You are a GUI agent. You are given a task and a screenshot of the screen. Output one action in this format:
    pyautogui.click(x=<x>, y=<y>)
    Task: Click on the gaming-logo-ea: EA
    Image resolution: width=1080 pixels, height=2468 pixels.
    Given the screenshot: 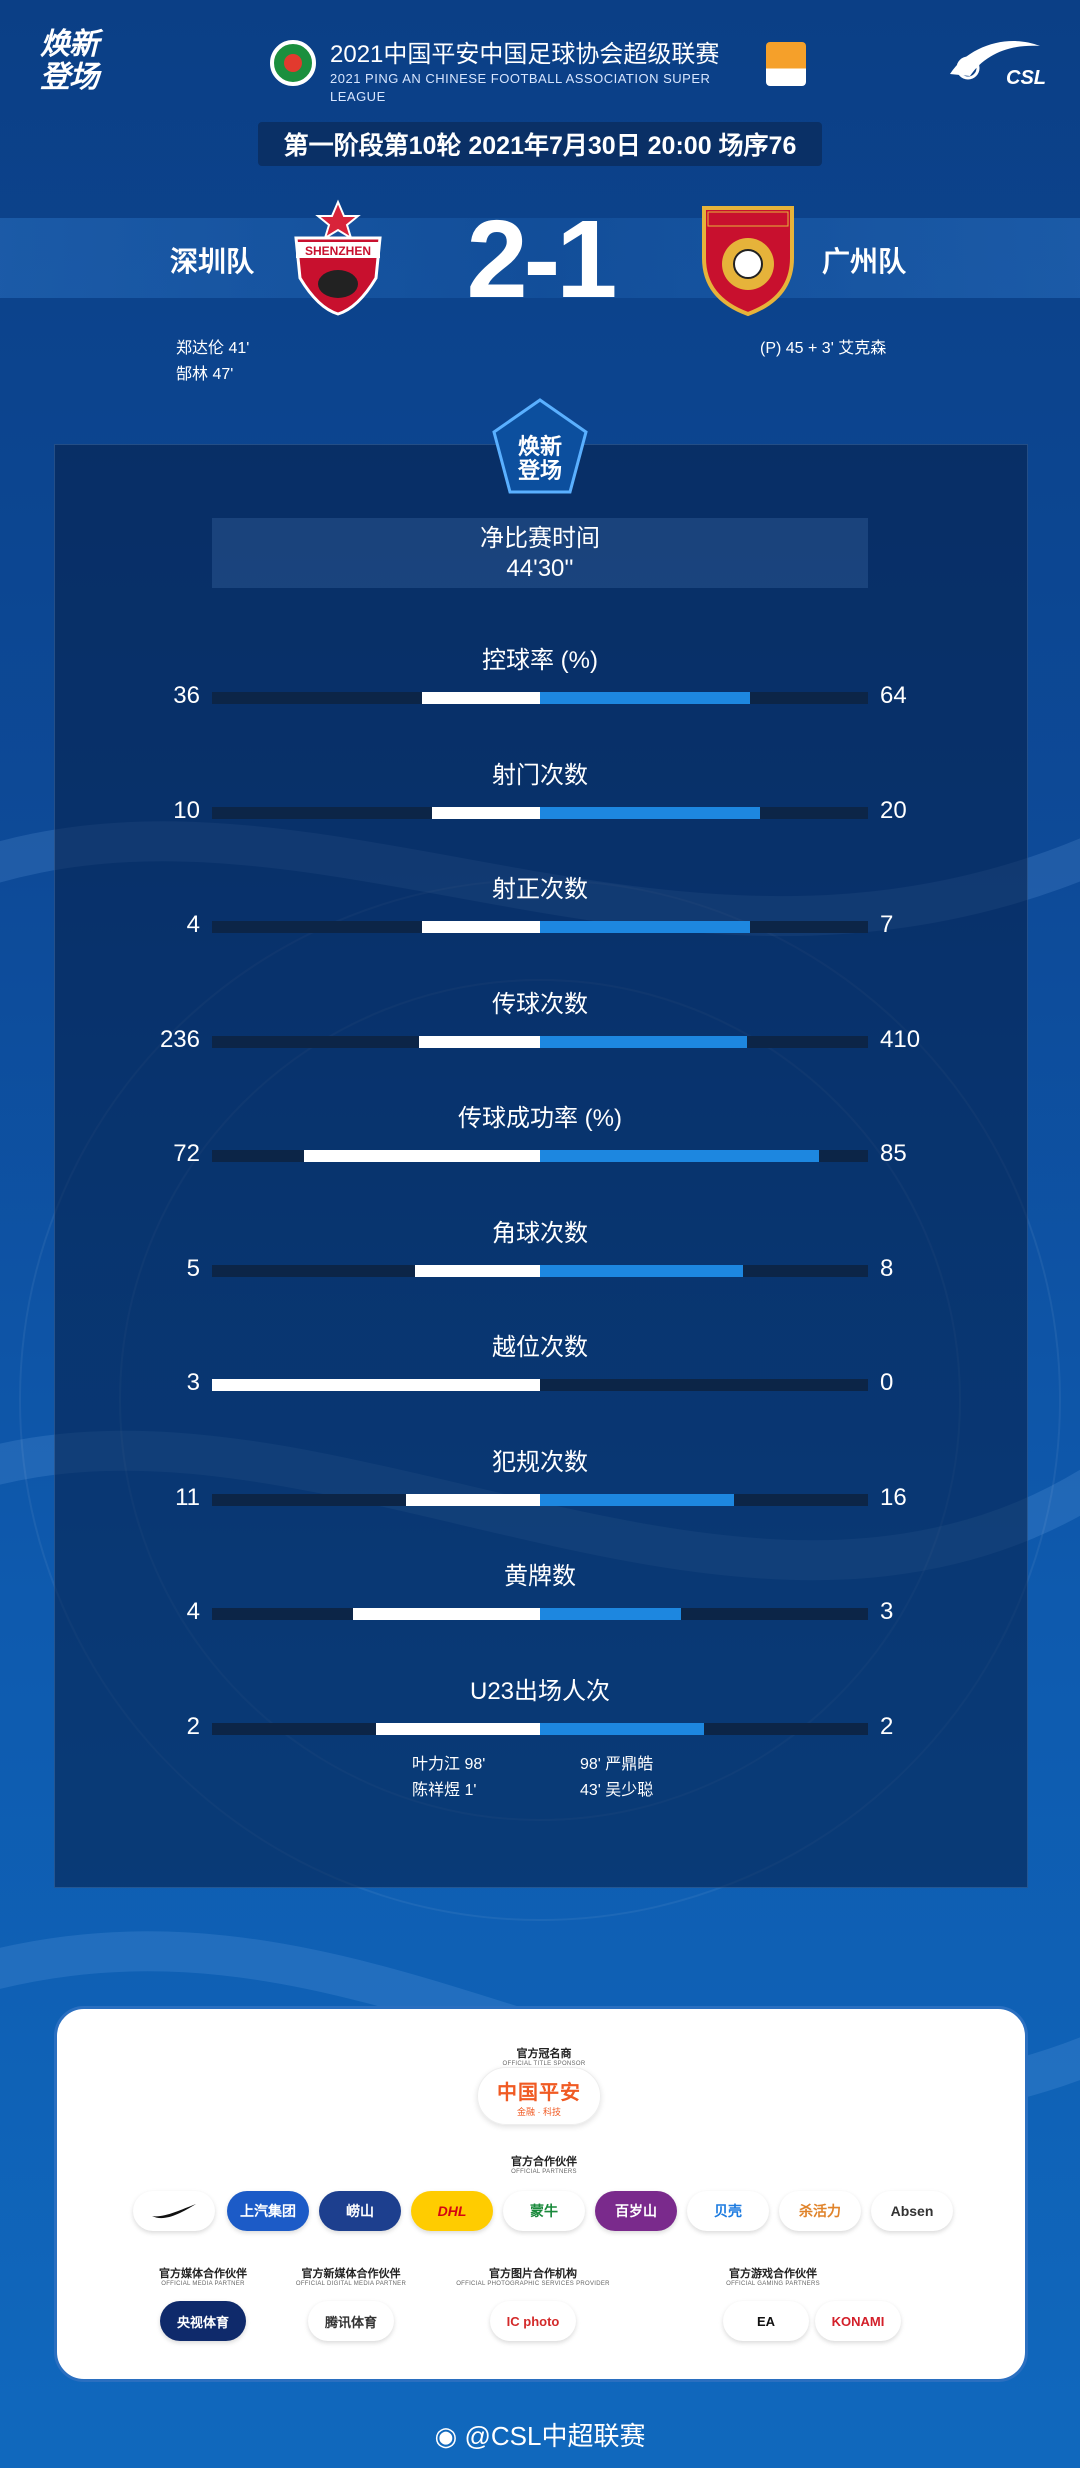 What is the action you would take?
    pyautogui.click(x=766, y=2321)
    